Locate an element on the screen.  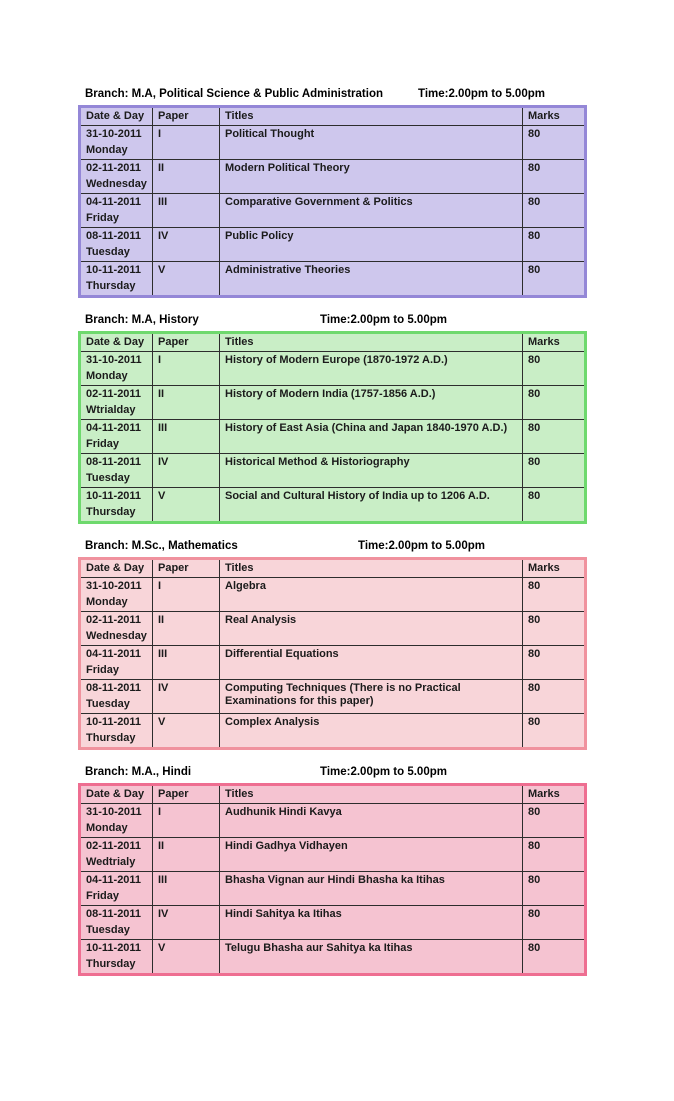
paper-title: Political Thought is located at coordinates (371, 142).